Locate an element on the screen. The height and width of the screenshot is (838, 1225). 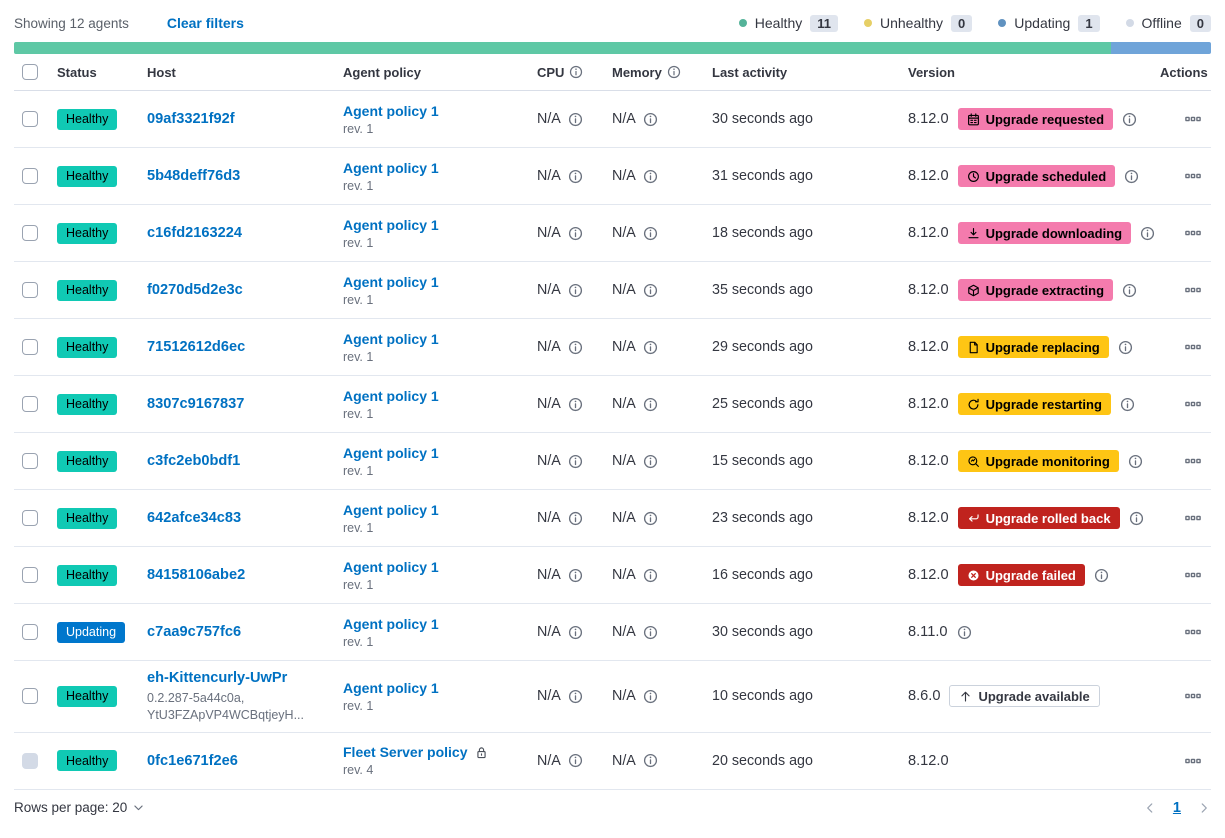
upgrade-badge: Upgrade downloading is located at coordinates (1044, 233).